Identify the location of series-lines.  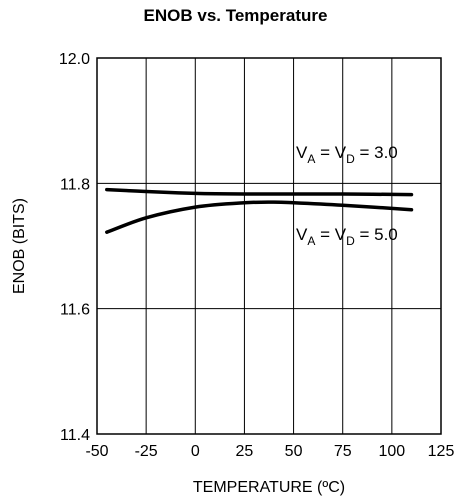
(259, 210).